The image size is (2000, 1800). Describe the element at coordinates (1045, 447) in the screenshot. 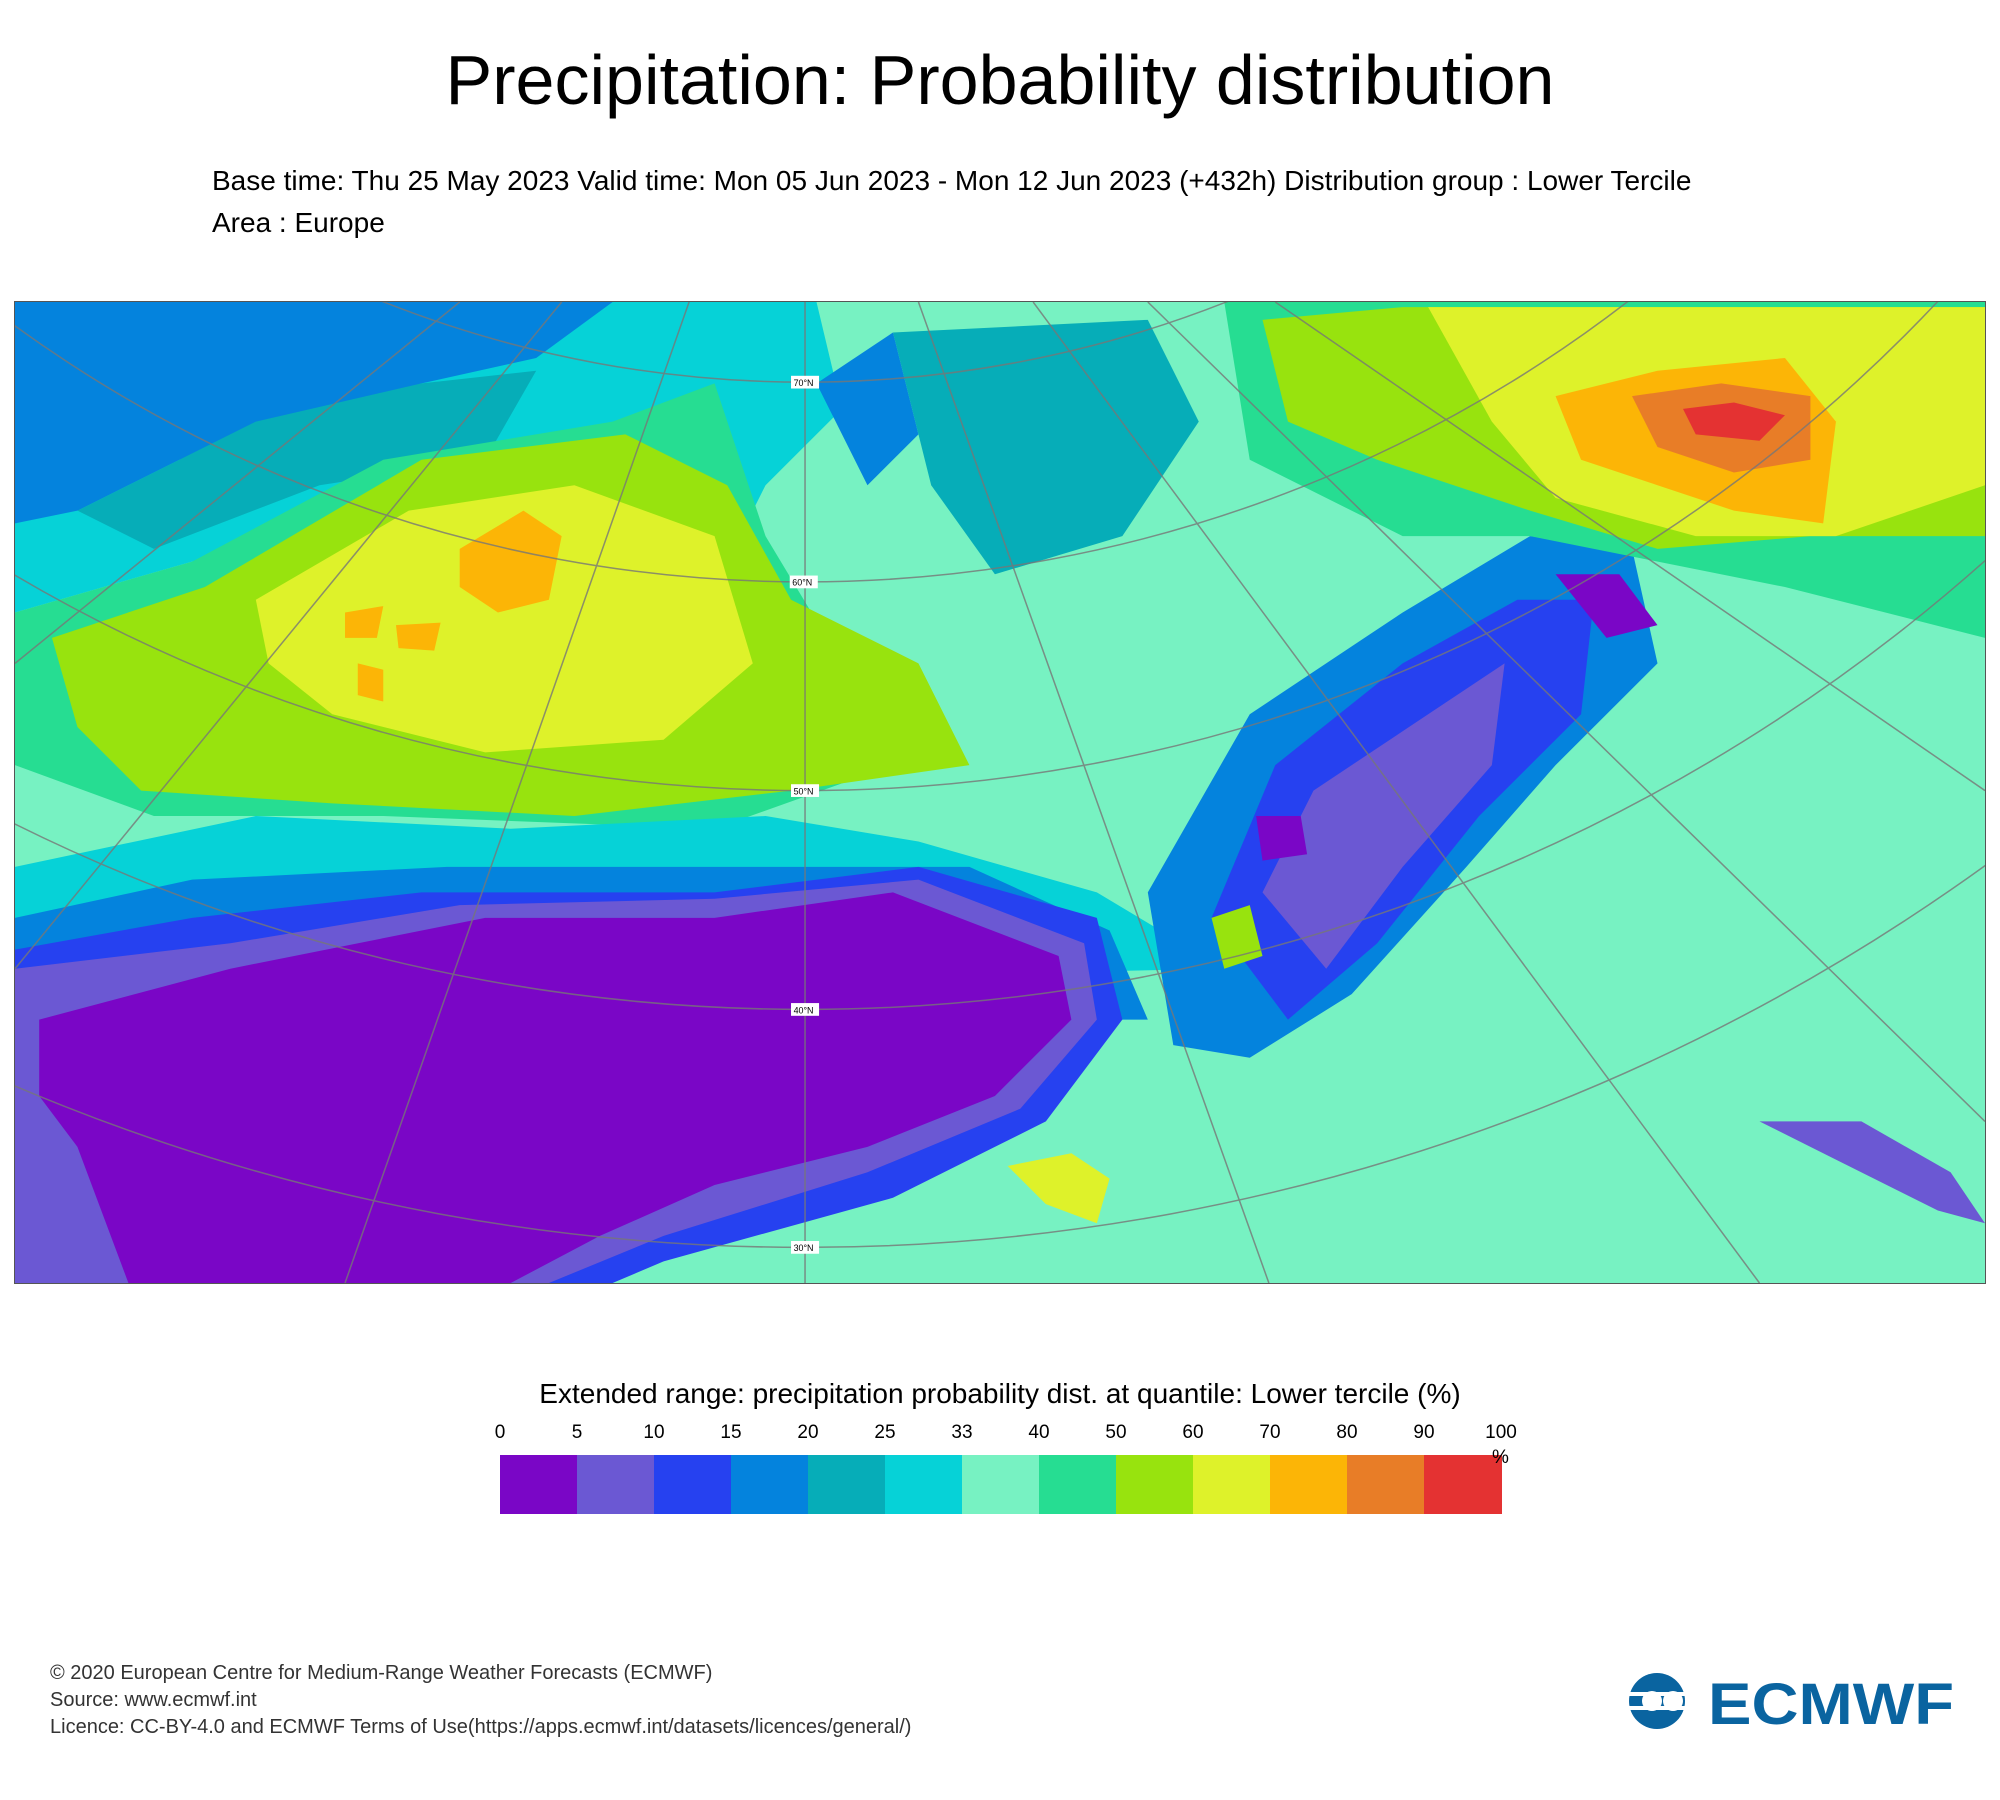

I see `region-15-25-scandinavia` at that location.